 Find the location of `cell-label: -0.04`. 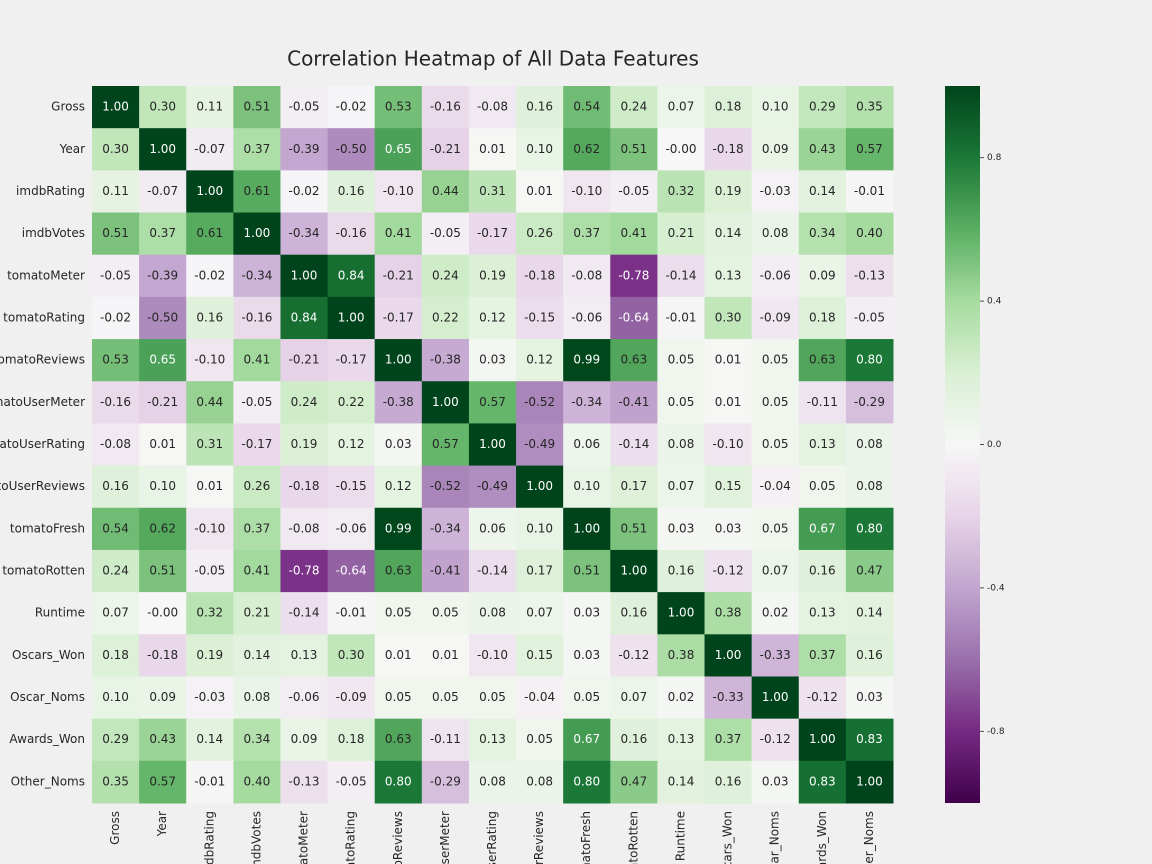

cell-label: -0.04 is located at coordinates (539, 697).